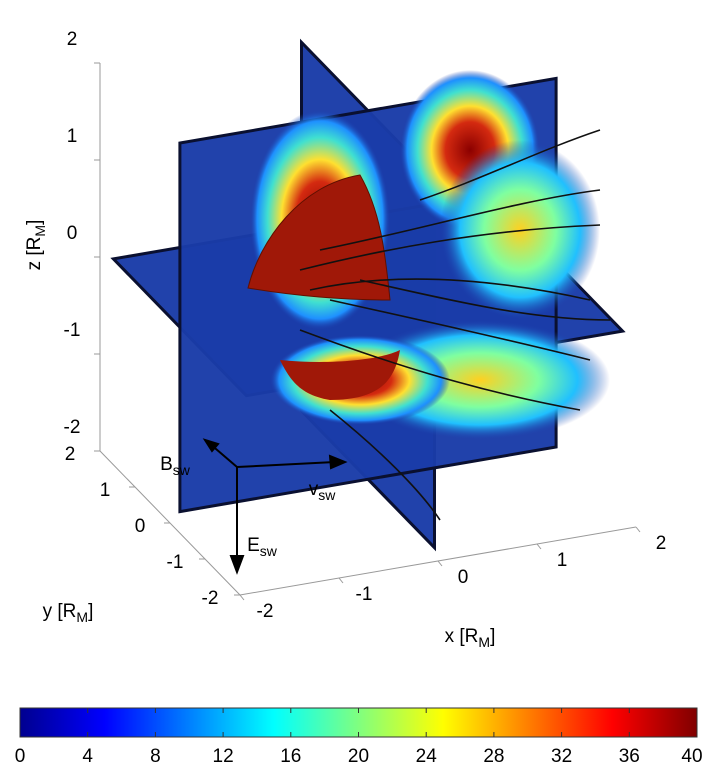  I want to click on z-tick-label: 2, so click(72, 39).